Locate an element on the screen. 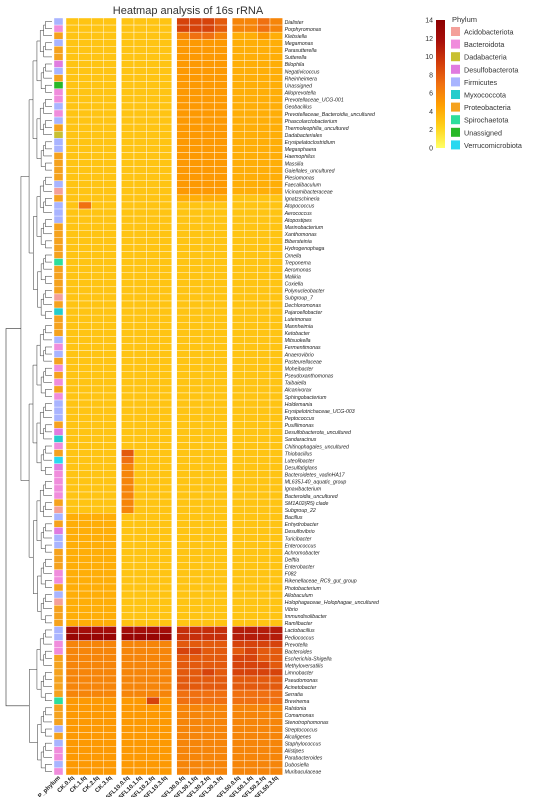  row-label: Subgroup_7 is located at coordinates (299, 299).